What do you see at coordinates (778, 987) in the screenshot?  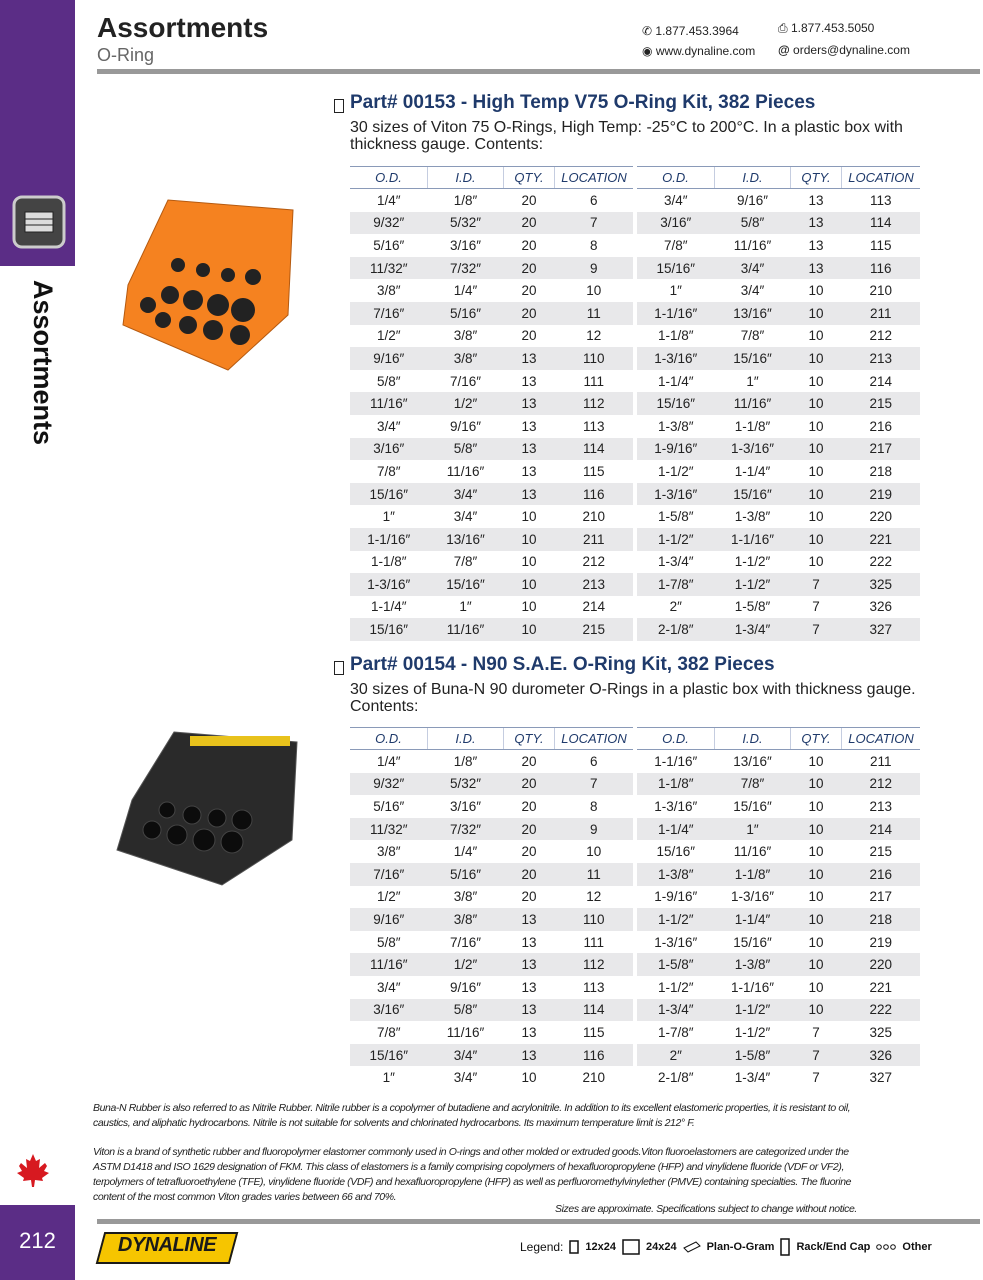 I see `table-row: 1-1/2″ 1-1/16″ 10 221` at bounding box center [778, 987].